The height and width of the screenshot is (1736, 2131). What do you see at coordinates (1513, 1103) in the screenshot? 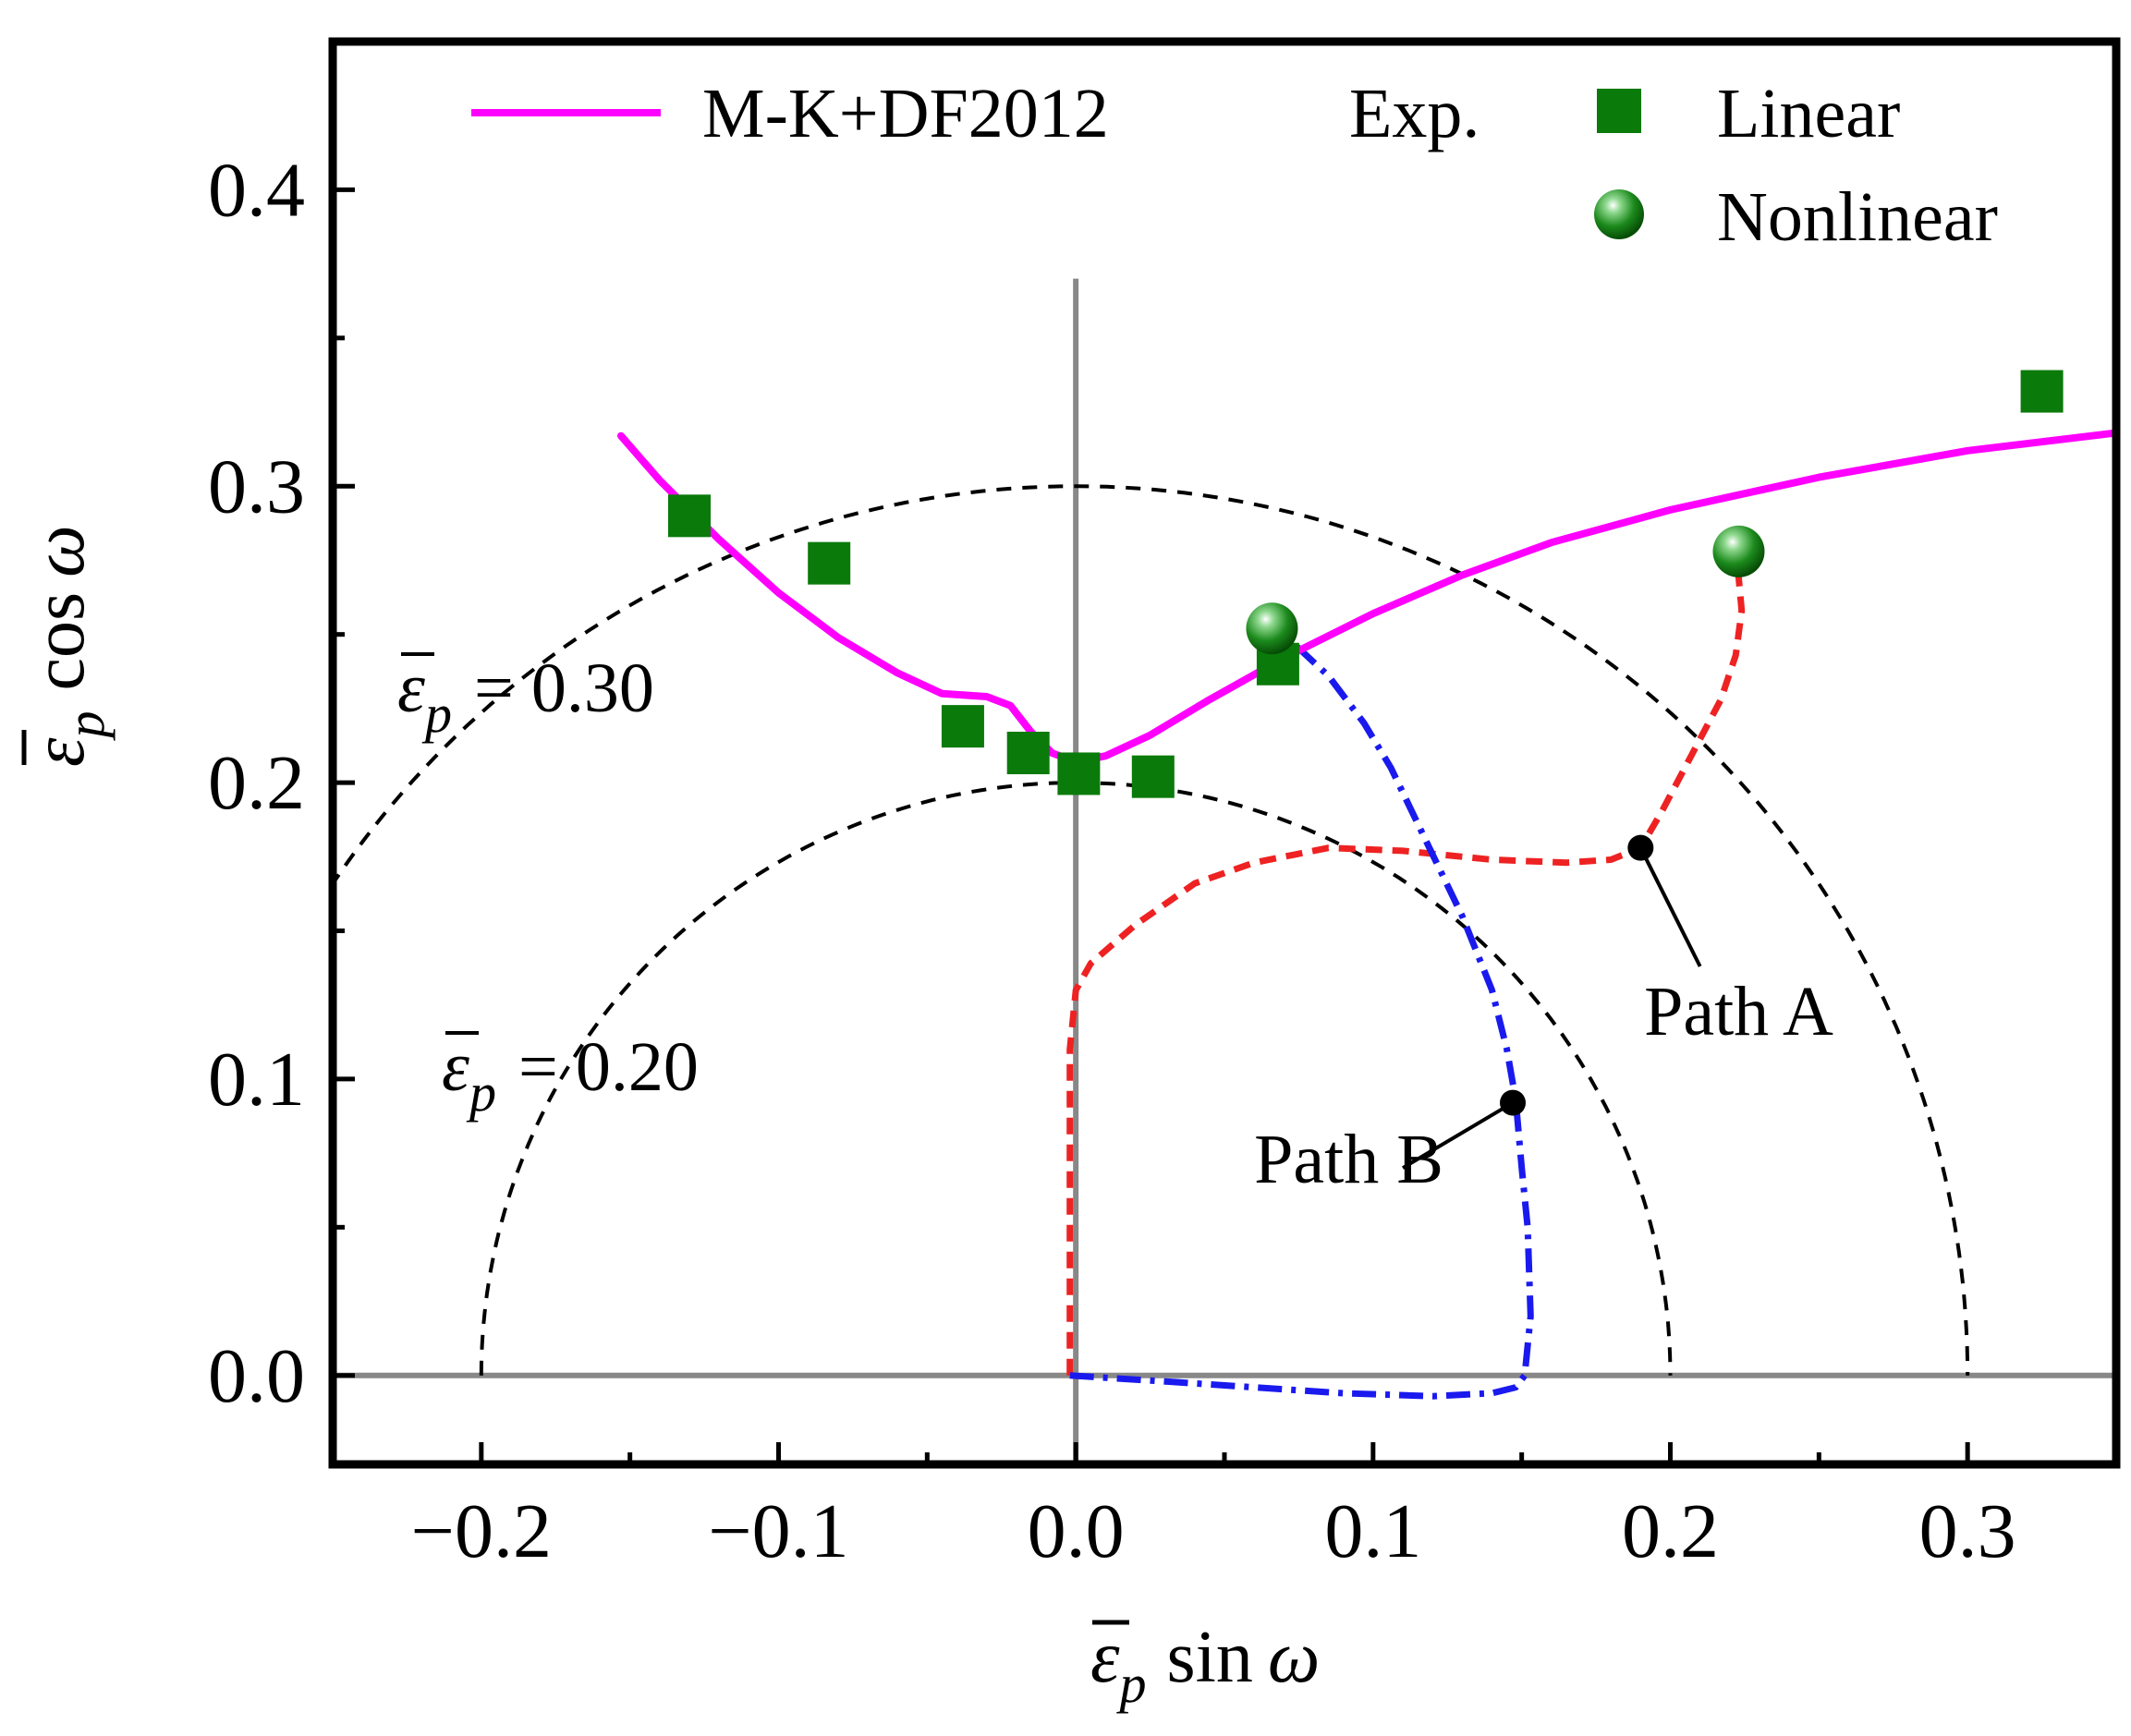
I see `path-b-marker` at bounding box center [1513, 1103].